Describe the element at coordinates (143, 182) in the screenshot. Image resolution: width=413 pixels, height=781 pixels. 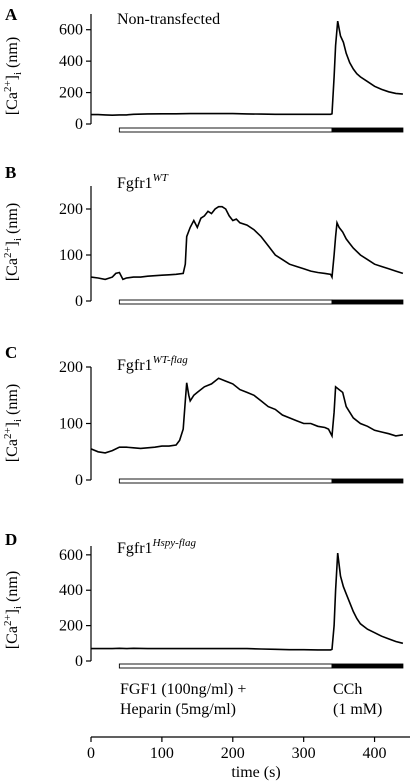
I see `panel-title: Fgfr1WT` at that location.